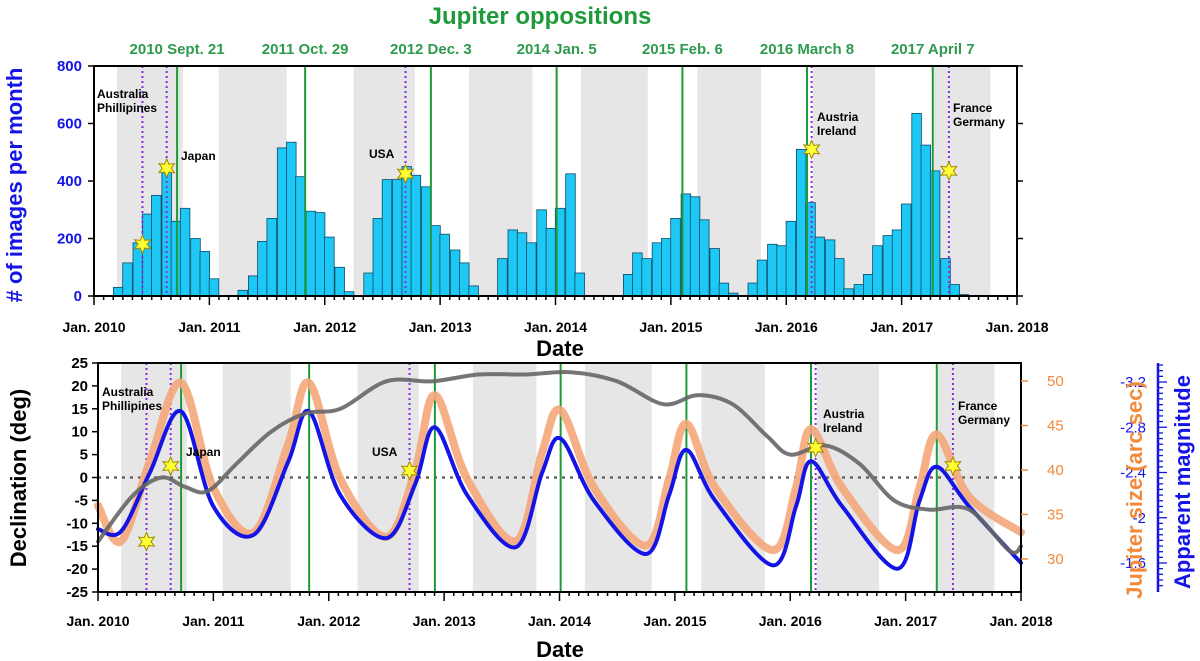 The image size is (1200, 661). What do you see at coordinates (1133, 382) in the screenshot?
I see `magnitude-tick-label: -3.2` at bounding box center [1133, 382].